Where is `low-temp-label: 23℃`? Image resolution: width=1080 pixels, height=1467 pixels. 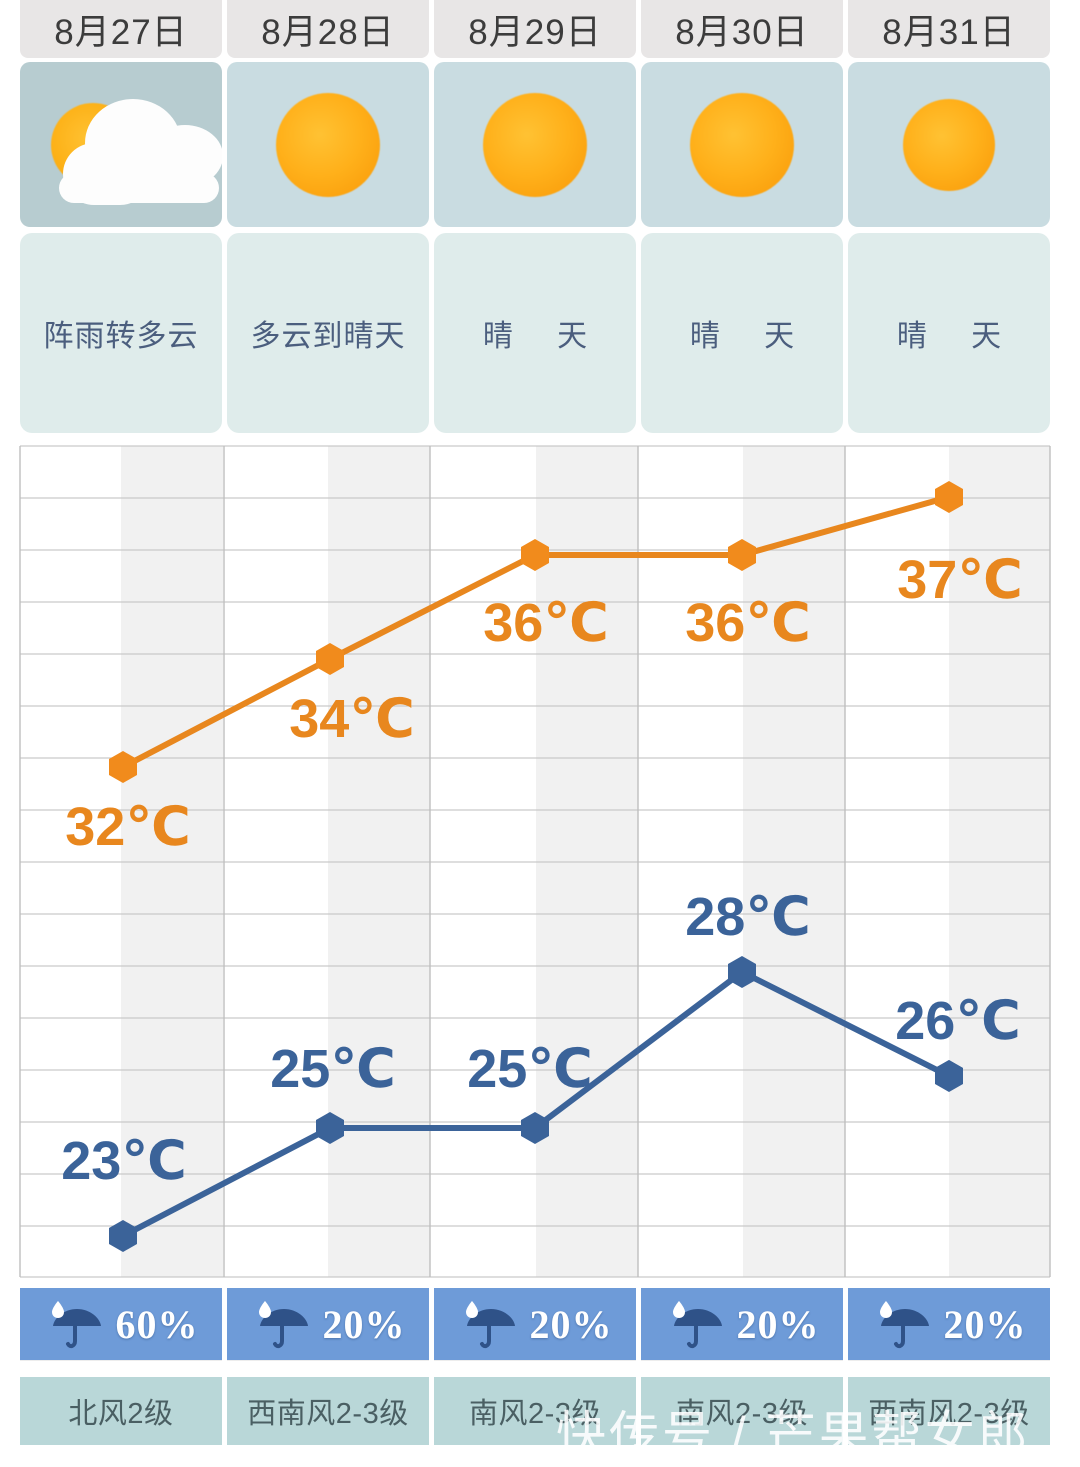 low-temp-label: 23℃ is located at coordinates (123, 1161).